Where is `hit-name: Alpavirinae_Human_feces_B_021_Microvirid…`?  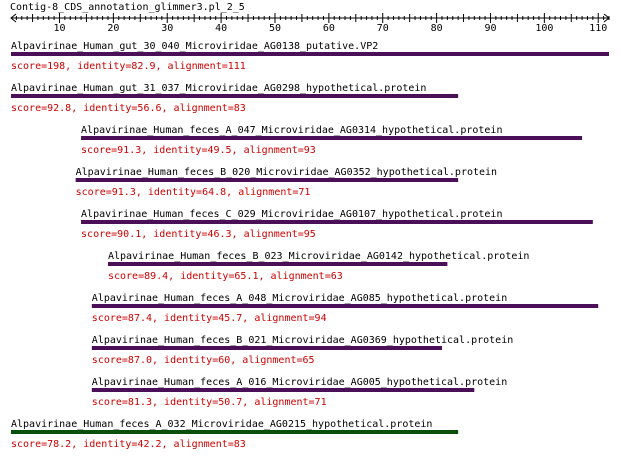 hit-name: Alpavirinae_Human_feces_B_021_Microvirid… is located at coordinates (302, 340).